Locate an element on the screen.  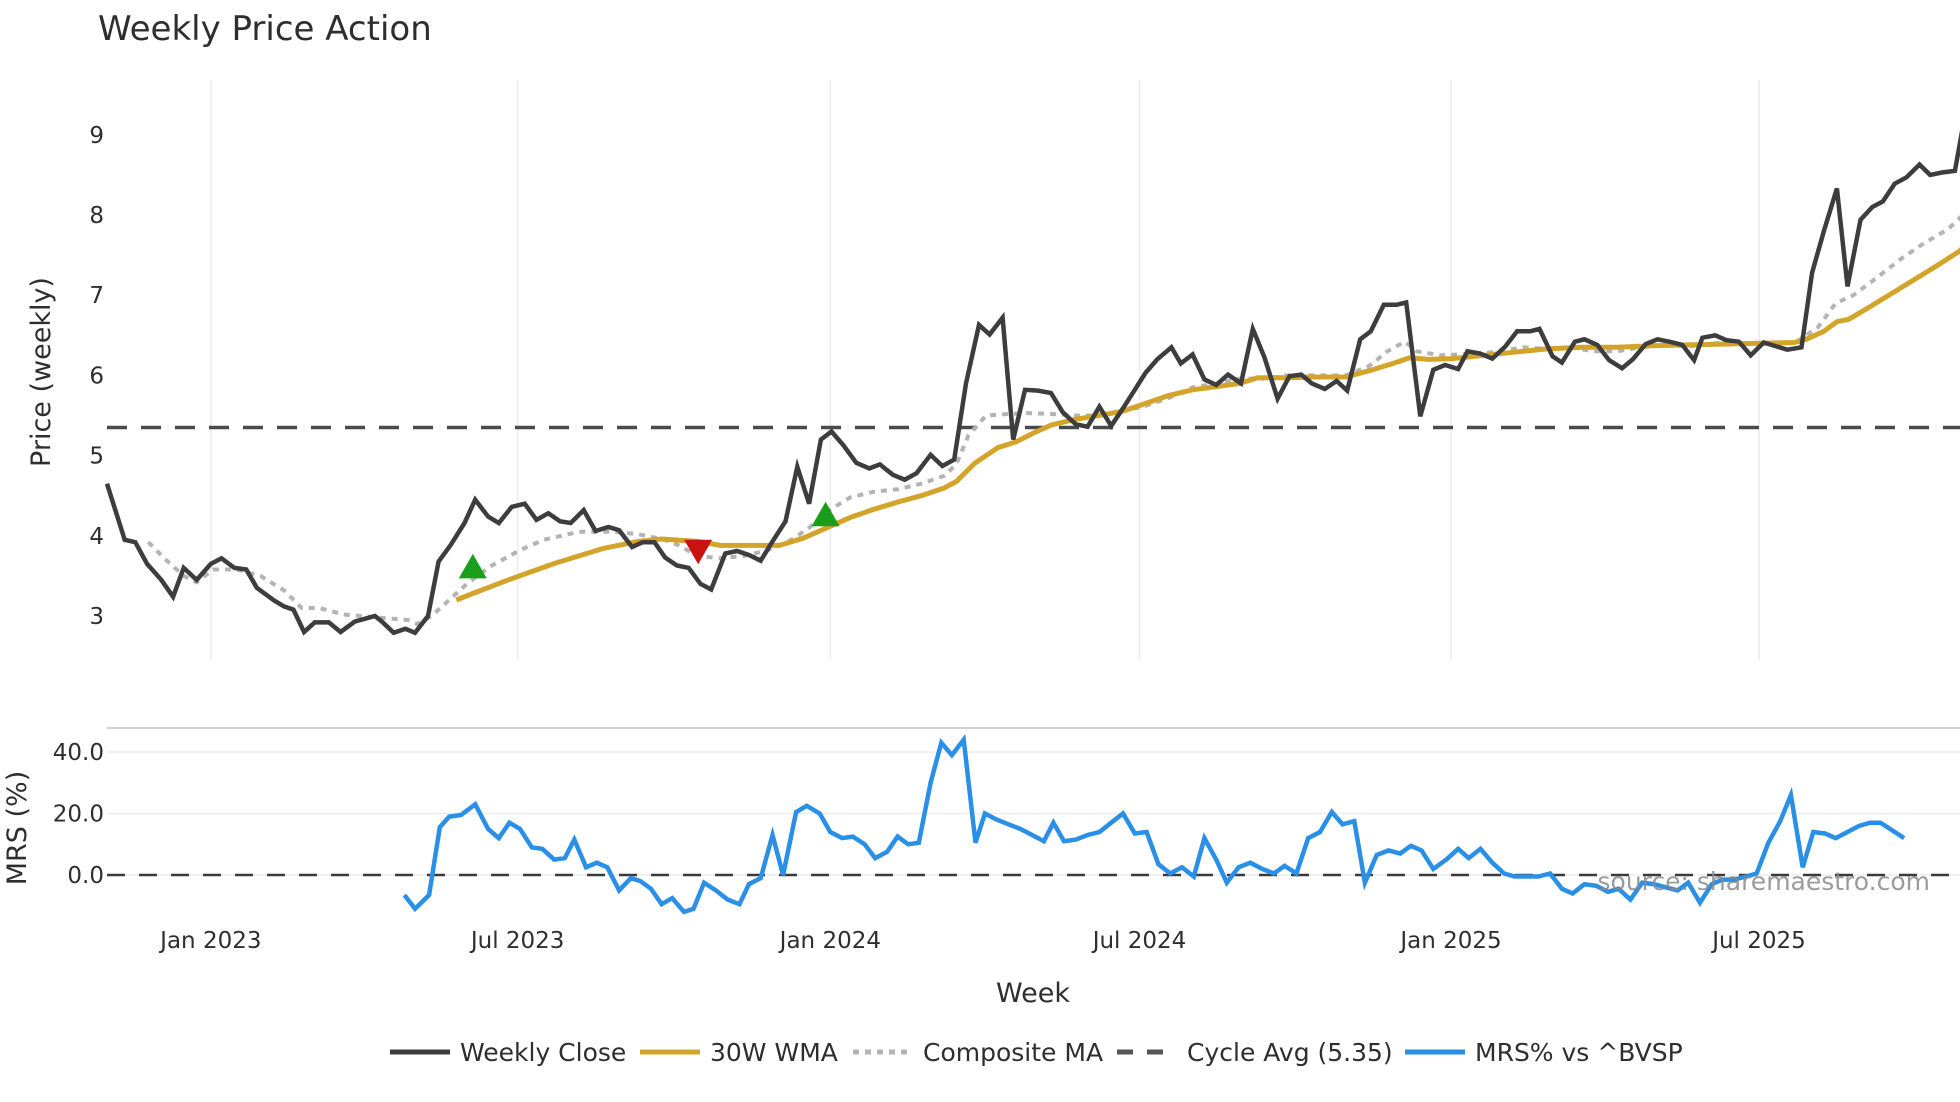
x-tick-label: Jan 2023 is located at coordinates (209, 941).